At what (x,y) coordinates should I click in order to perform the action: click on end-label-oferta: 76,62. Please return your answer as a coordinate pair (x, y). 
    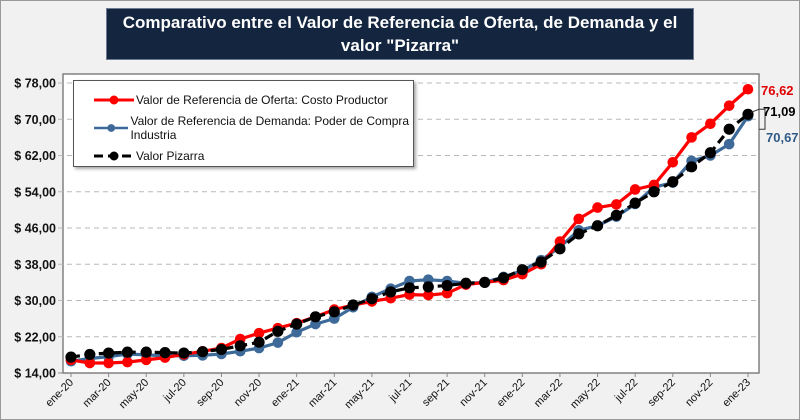
    Looking at the image, I should click on (777, 90).